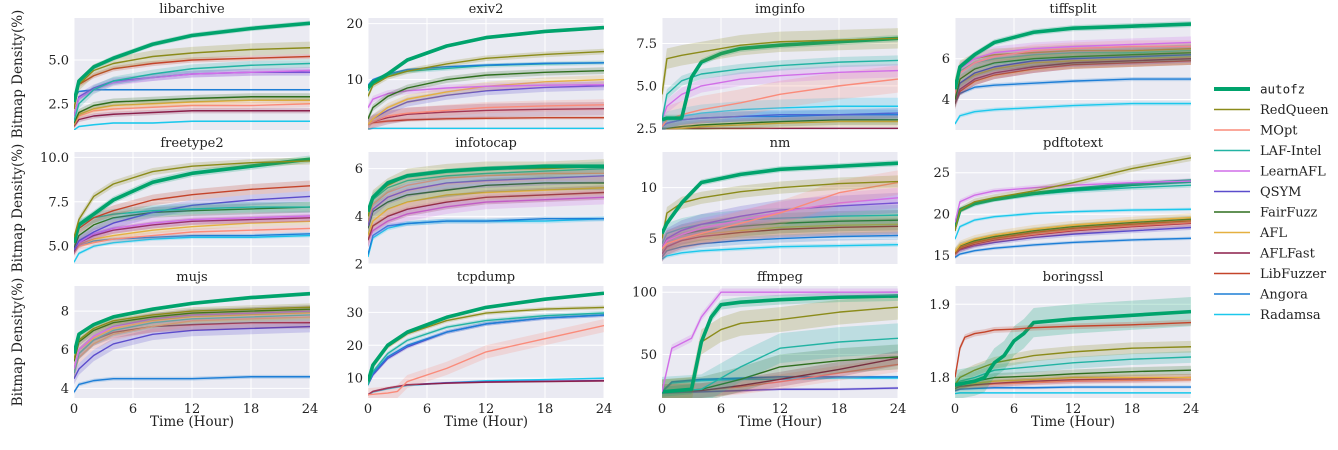 Image resolution: width=1338 pixels, height=450 pixels. I want to click on y-tick-label: 5.0, so click(646, 86).